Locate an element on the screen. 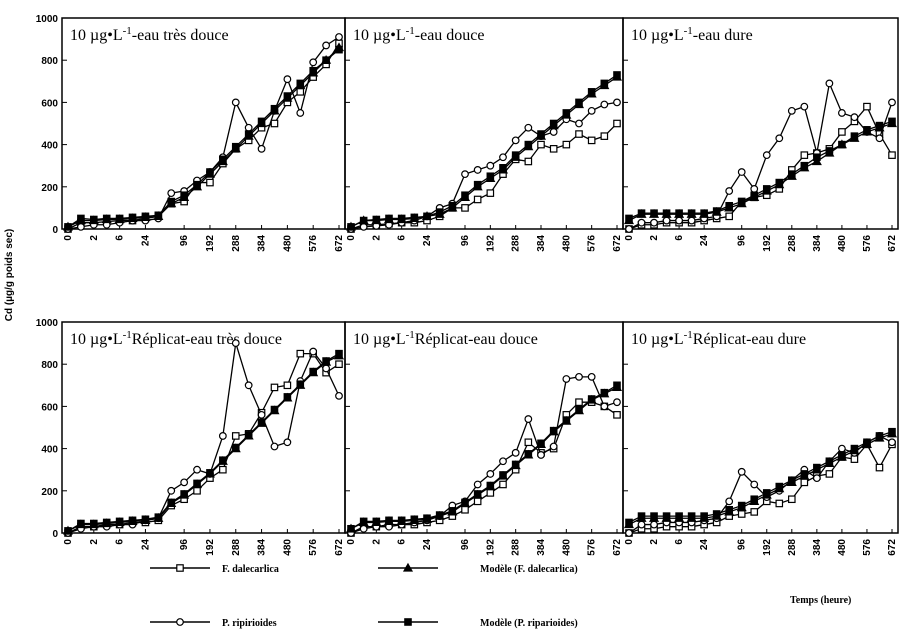 The width and height of the screenshot is (902, 640). panel-title: 10 µg•L-1Réplicat-eau très douce is located at coordinates (176, 338).